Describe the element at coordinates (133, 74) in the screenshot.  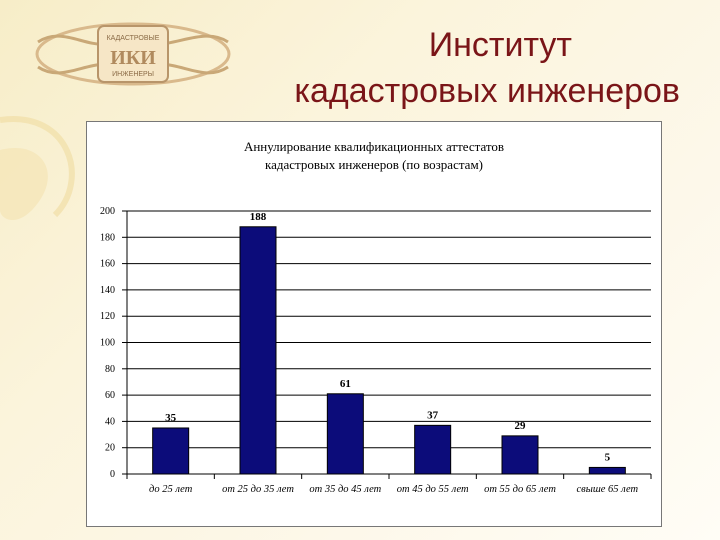
I see `logo-text-bottom: ИНЖЕНЕРЫ` at that location.